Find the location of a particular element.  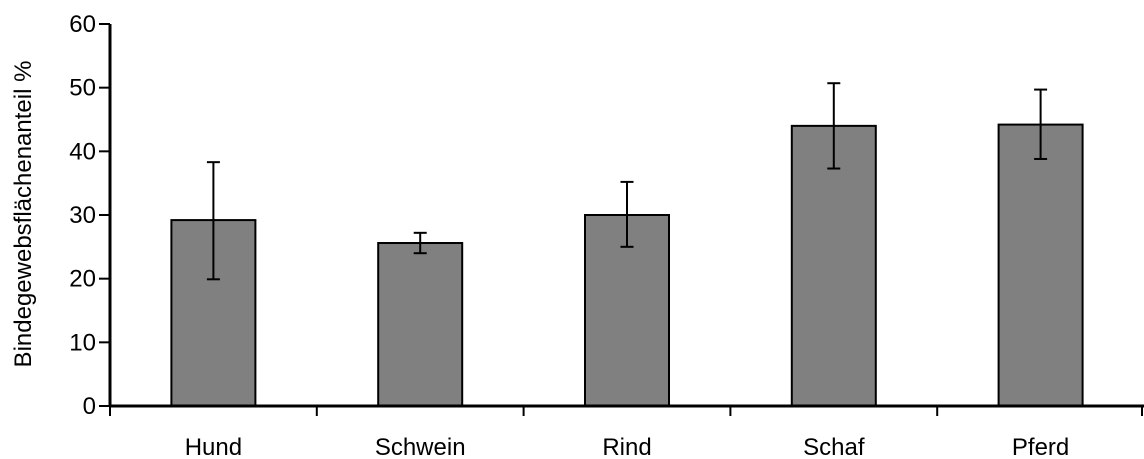

y-axis-label: Bindegewebsflächenanteil % is located at coordinates (23, 214).